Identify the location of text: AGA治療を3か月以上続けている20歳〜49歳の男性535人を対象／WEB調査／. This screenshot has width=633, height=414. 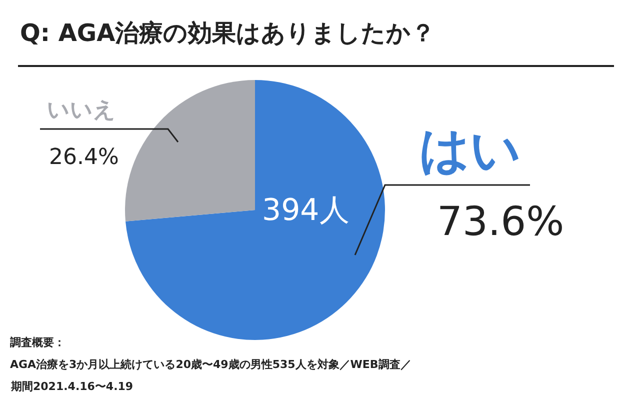
(211, 364).